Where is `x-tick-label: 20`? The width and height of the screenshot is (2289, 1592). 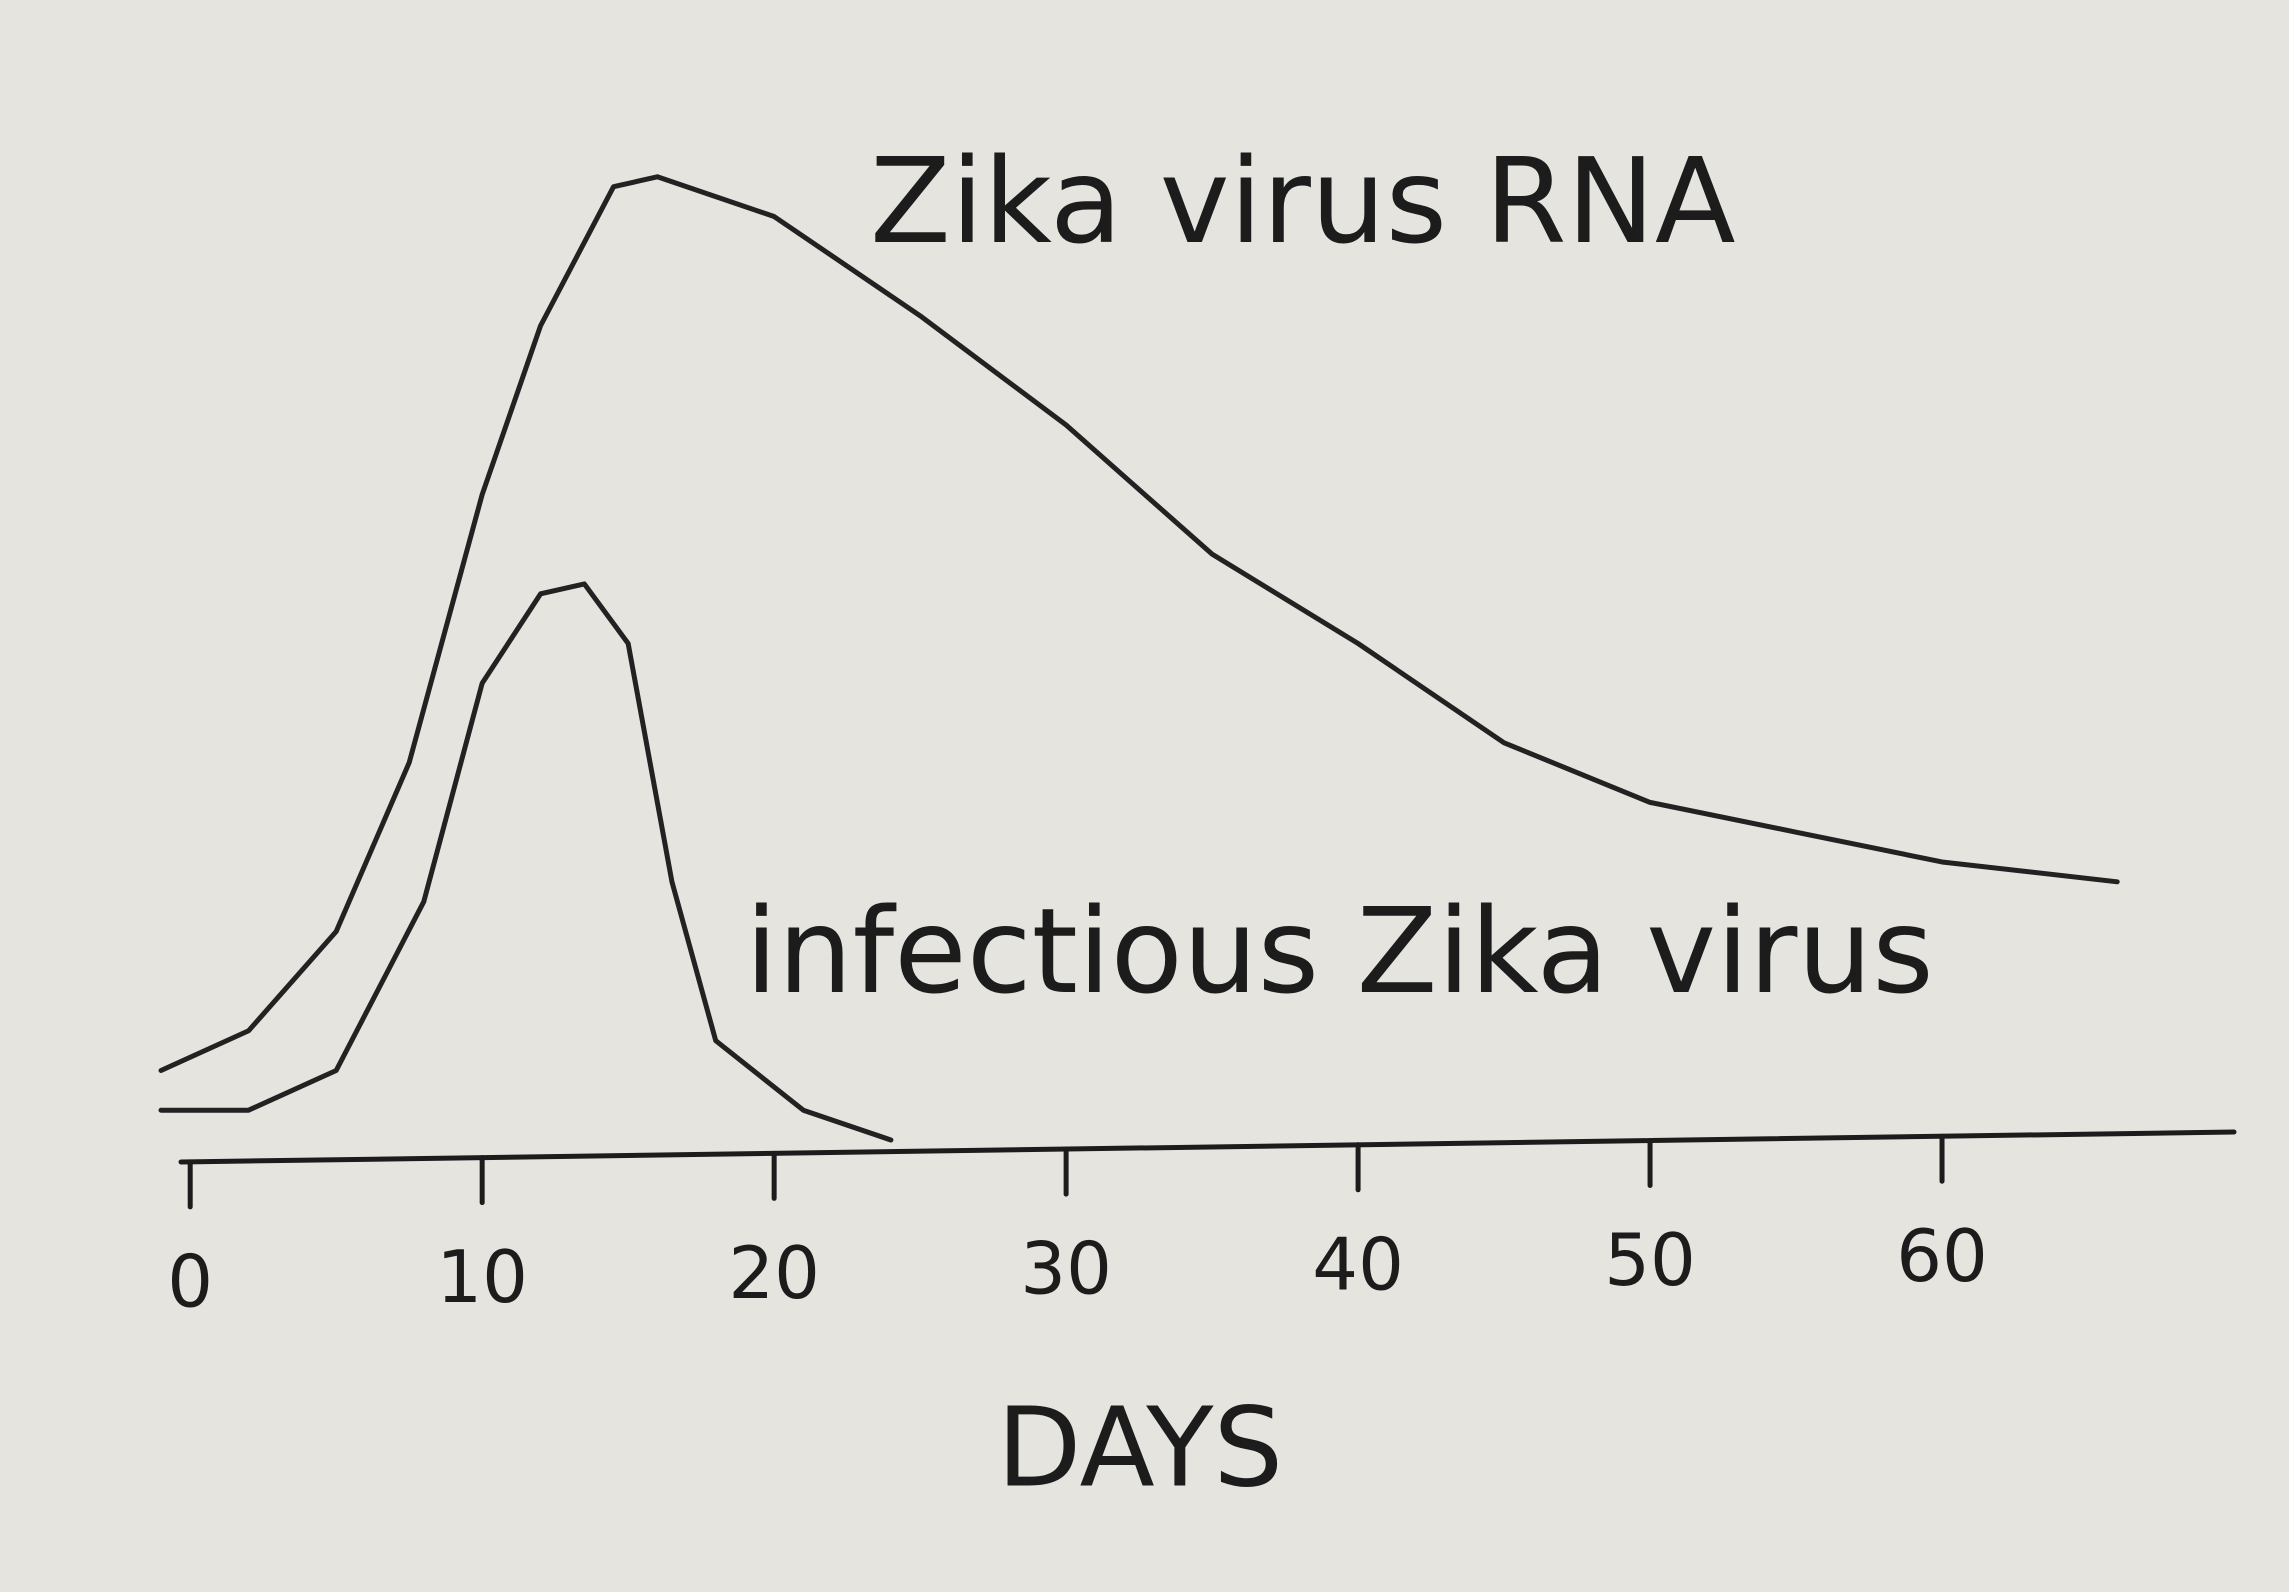
x-tick-label: 20 is located at coordinates (774, 1273).